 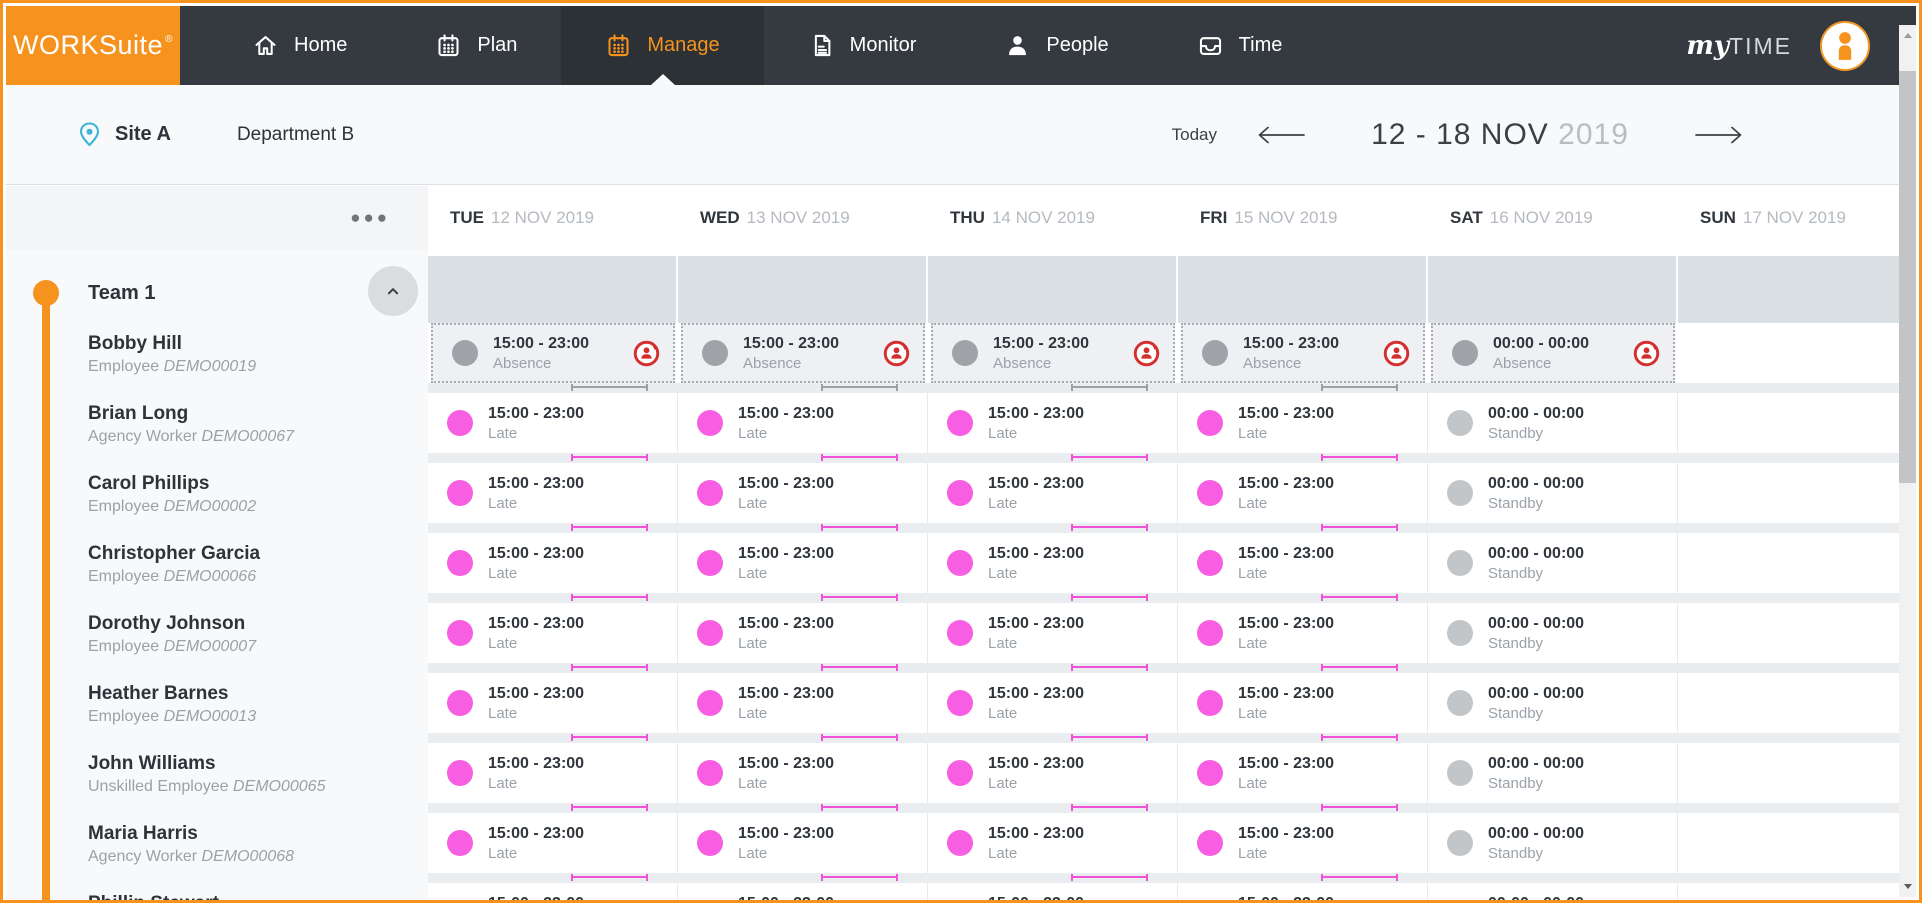 What do you see at coordinates (1907, 35) in the screenshot?
I see `scroll-up-arrow-icon` at bounding box center [1907, 35].